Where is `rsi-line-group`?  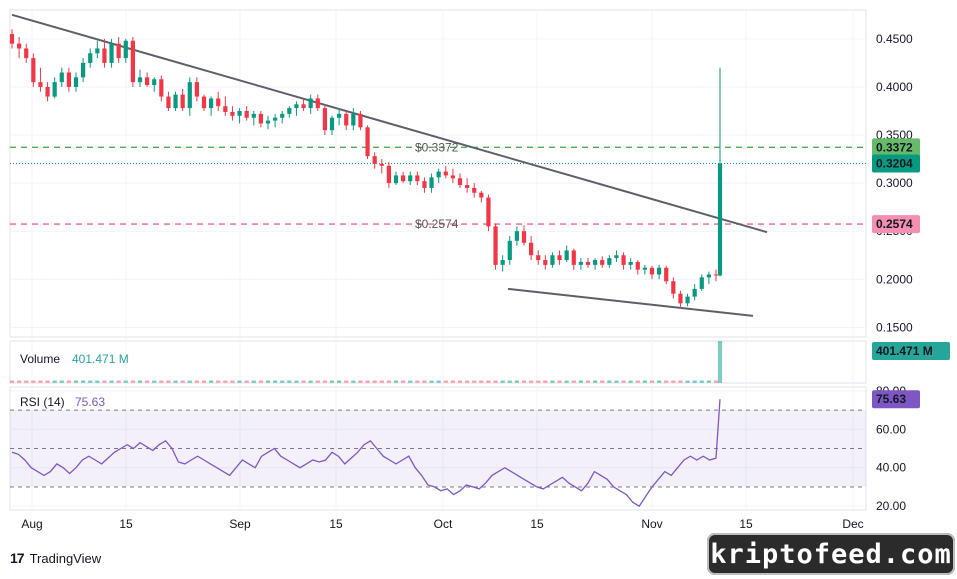 rsi-line-group is located at coordinates (366, 453).